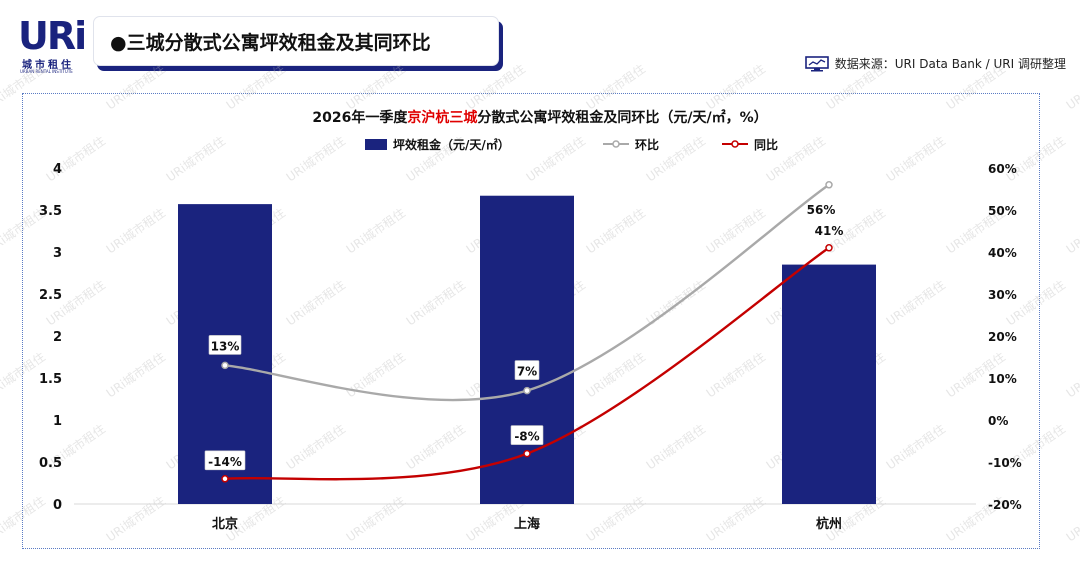 This screenshot has height=566, width=1080. What do you see at coordinates (50, 463) in the screenshot?
I see `y-tick-label: 0.5` at bounding box center [50, 463].